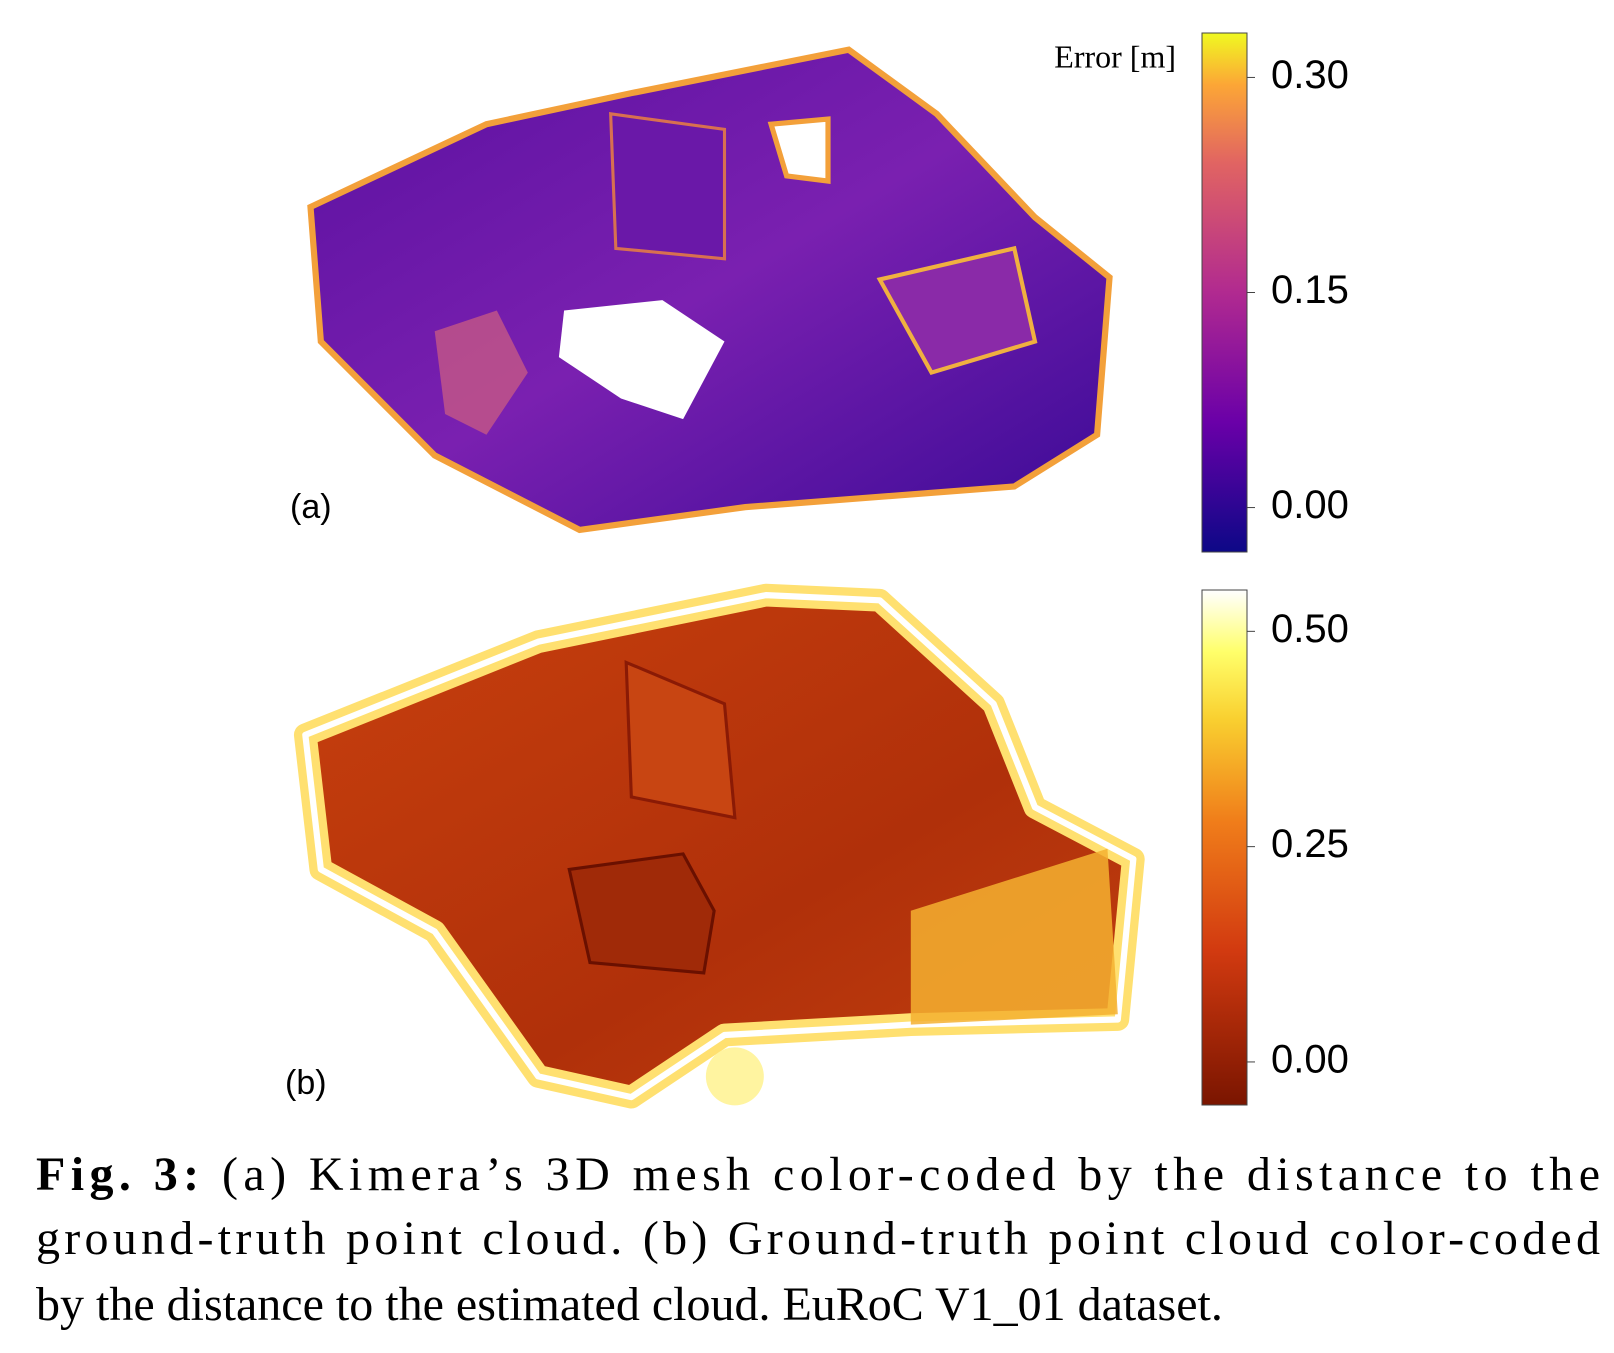  I want to click on caption-label: Fig. 3:, so click(117, 1174).